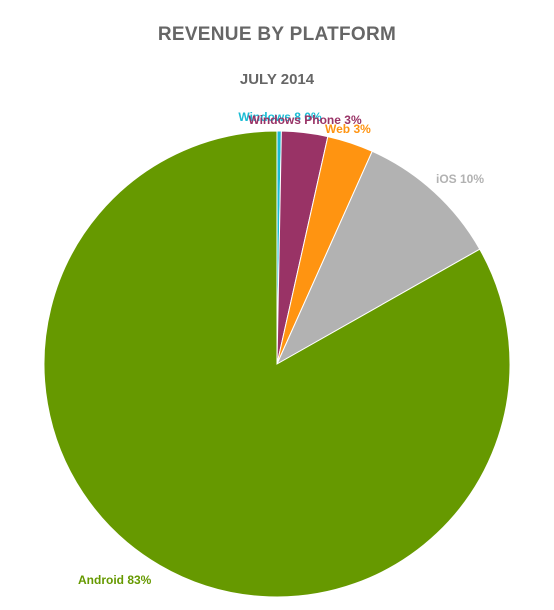  Describe the element at coordinates (277, 79) in the screenshot. I see `chart-subtitle: JULY 2014` at that location.